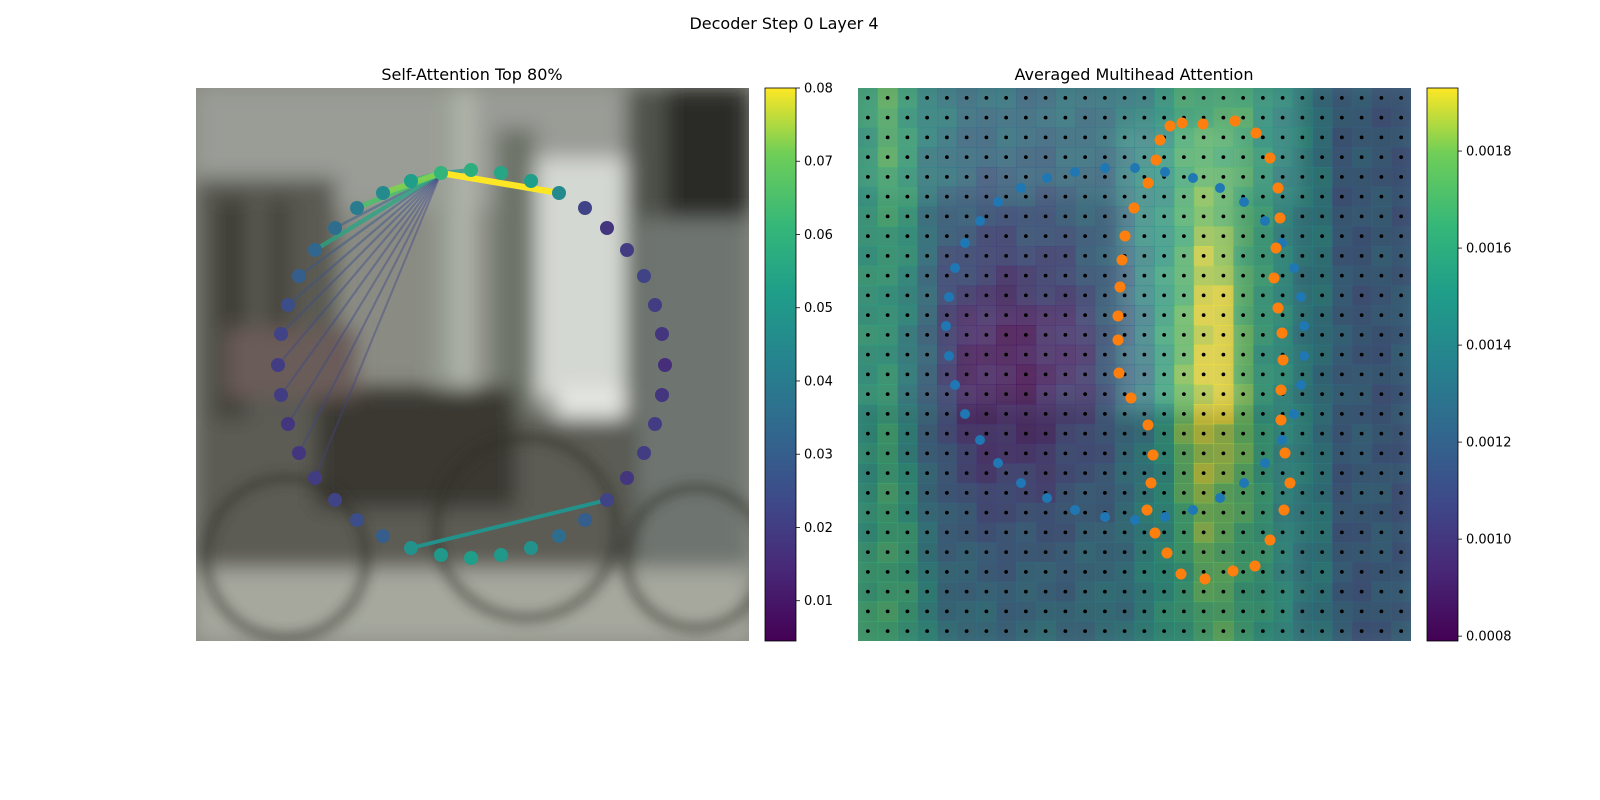  Describe the element at coordinates (1134, 74) in the screenshot. I see `right-panel-title: Averaged Multihead Attention` at that location.